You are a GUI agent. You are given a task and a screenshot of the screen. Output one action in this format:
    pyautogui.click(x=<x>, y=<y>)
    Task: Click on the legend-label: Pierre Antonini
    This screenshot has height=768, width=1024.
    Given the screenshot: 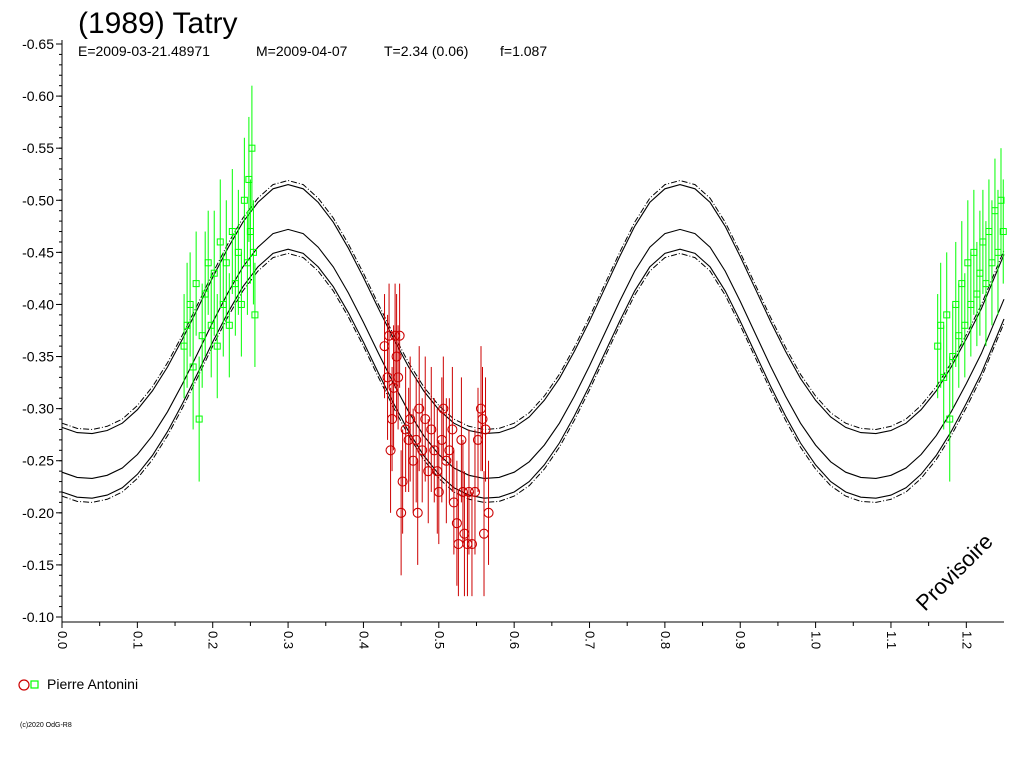 What is the action you would take?
    pyautogui.click(x=92, y=684)
    